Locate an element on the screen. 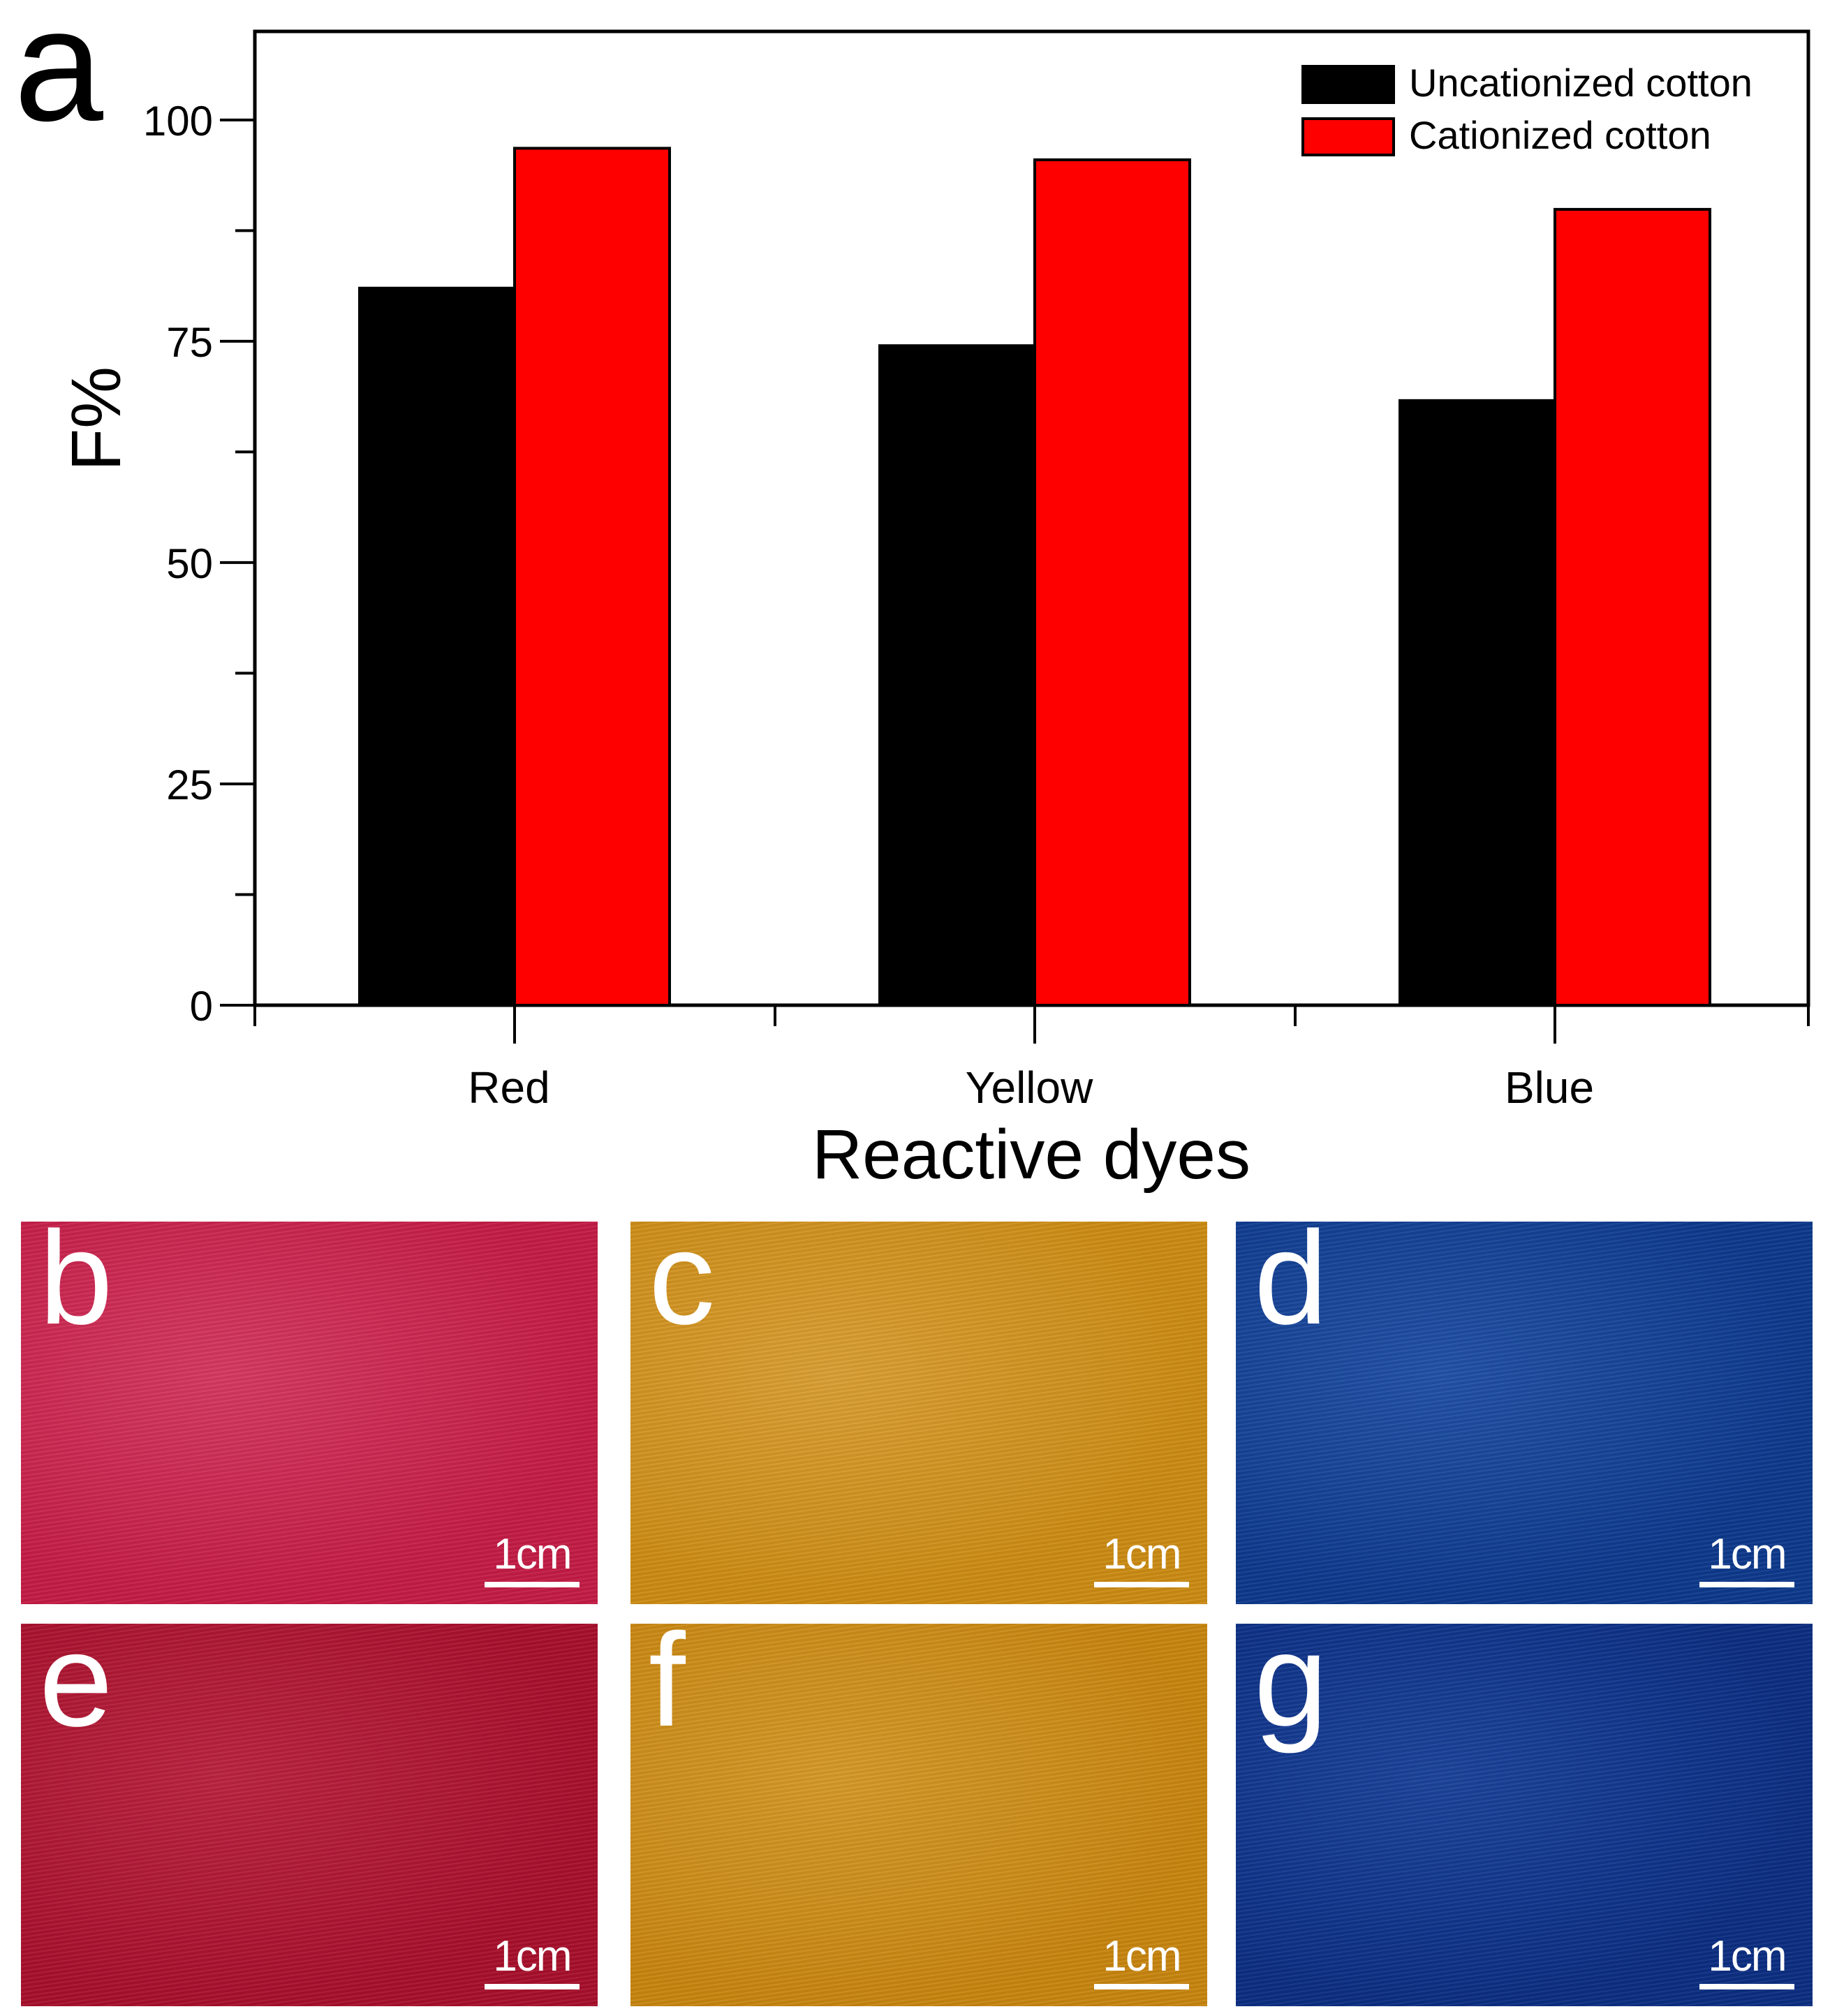 The image size is (1830, 2016). fabric-photo-g: g 1cm is located at coordinates (1525, 1815).